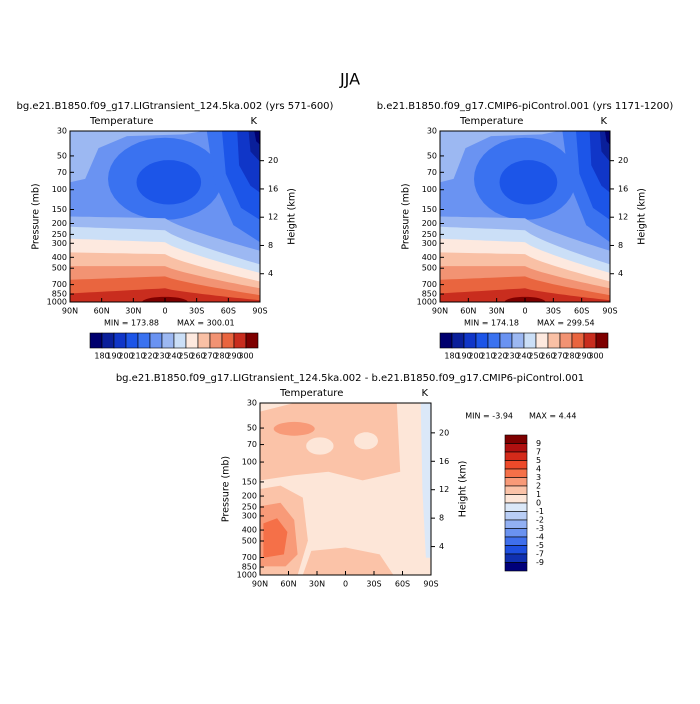 The width and height of the screenshot is (700, 704). Describe the element at coordinates (259, 311) in the screenshot. I see `x-tick-label: 90S` at that location.